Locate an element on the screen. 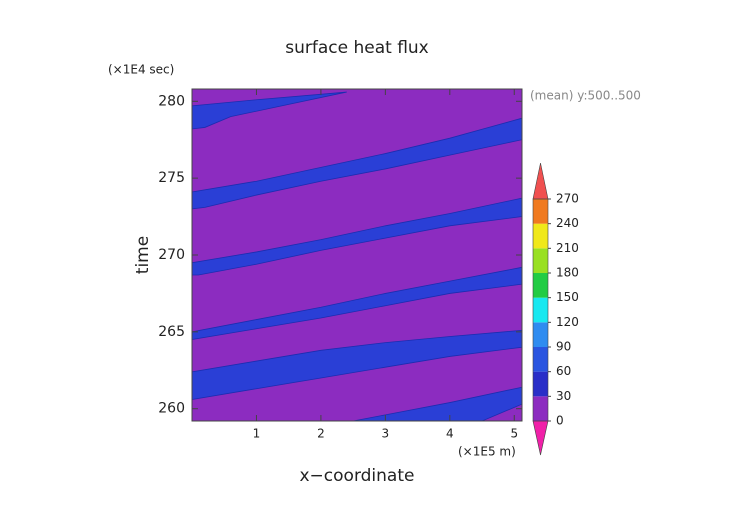  colorbar-label: 240 is located at coordinates (567, 223).